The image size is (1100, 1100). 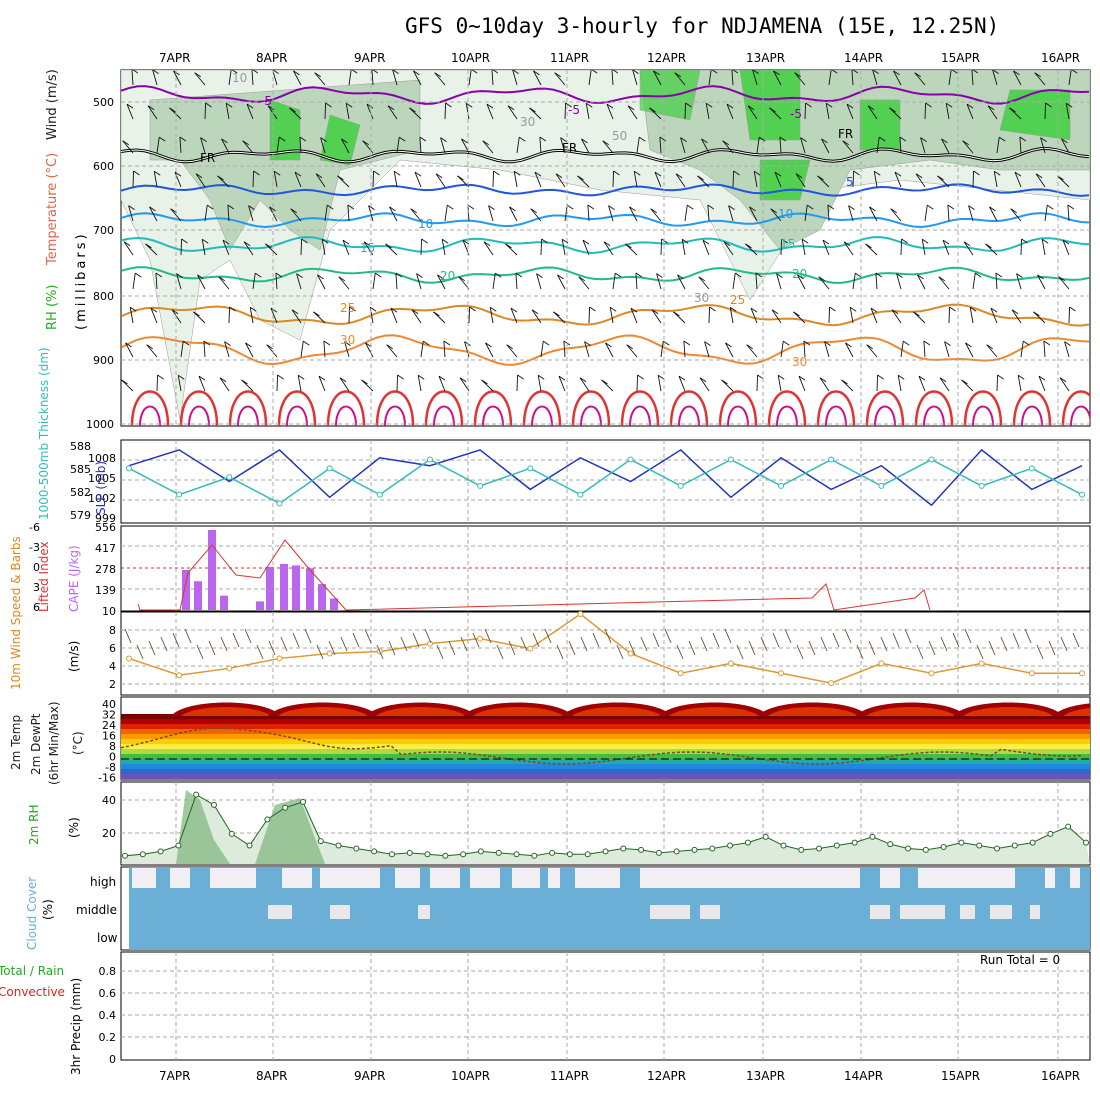 I want to click on rh2m-peak, so click(x=203, y=827).